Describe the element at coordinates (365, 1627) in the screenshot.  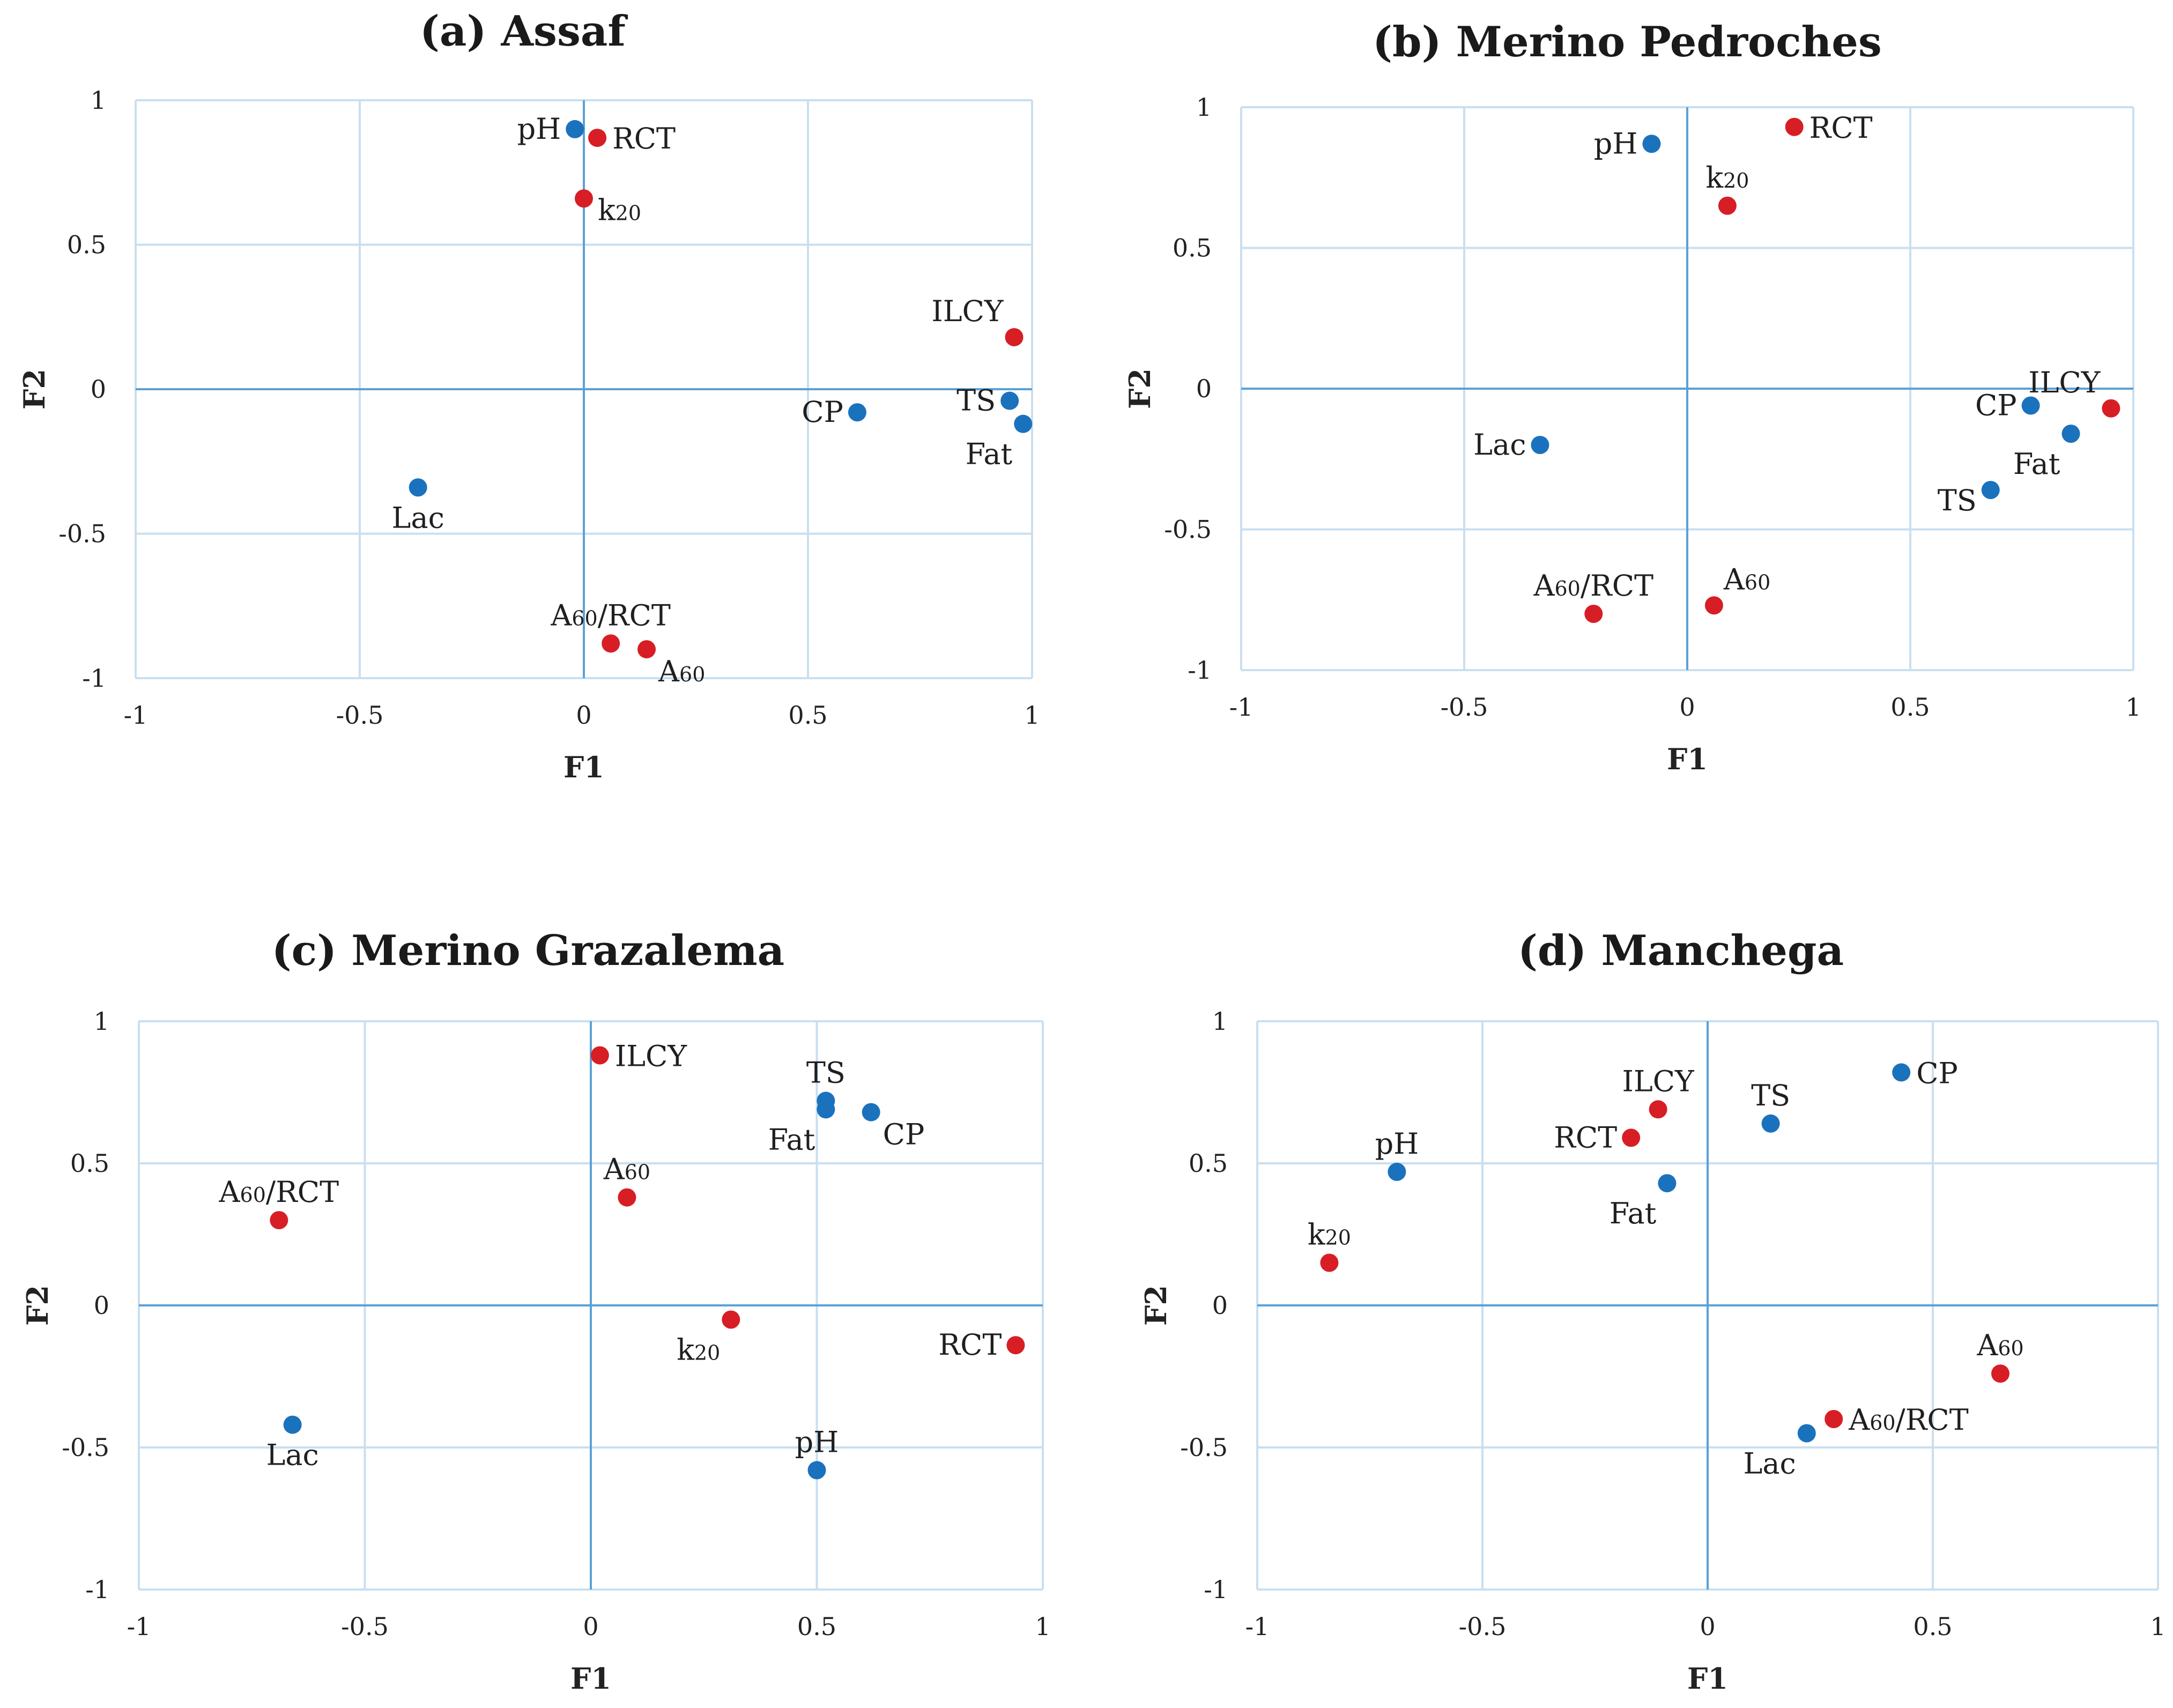
I see `x-tick-label: -0.5` at that location.